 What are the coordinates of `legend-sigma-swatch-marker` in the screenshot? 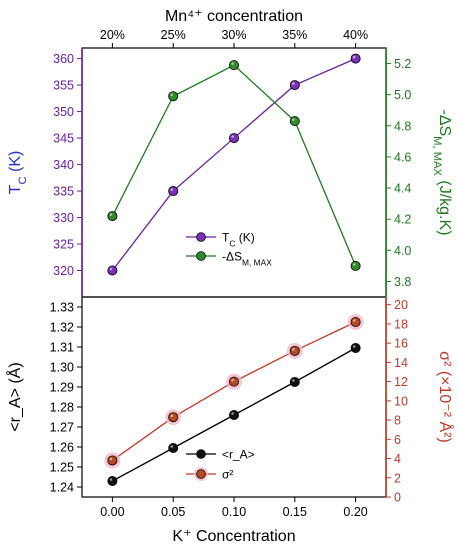 It's located at (201, 474).